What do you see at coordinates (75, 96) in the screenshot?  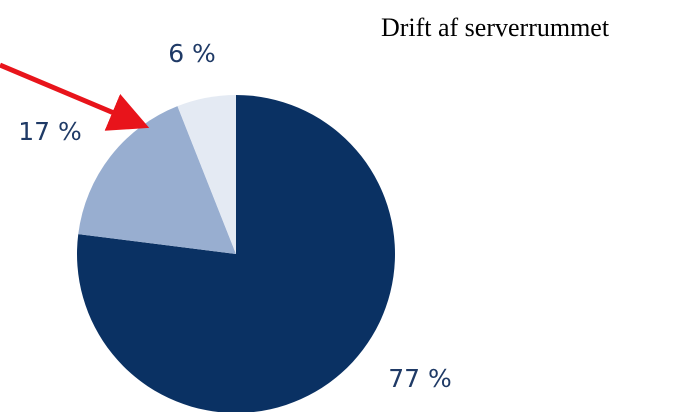 I see `arrow` at bounding box center [75, 96].